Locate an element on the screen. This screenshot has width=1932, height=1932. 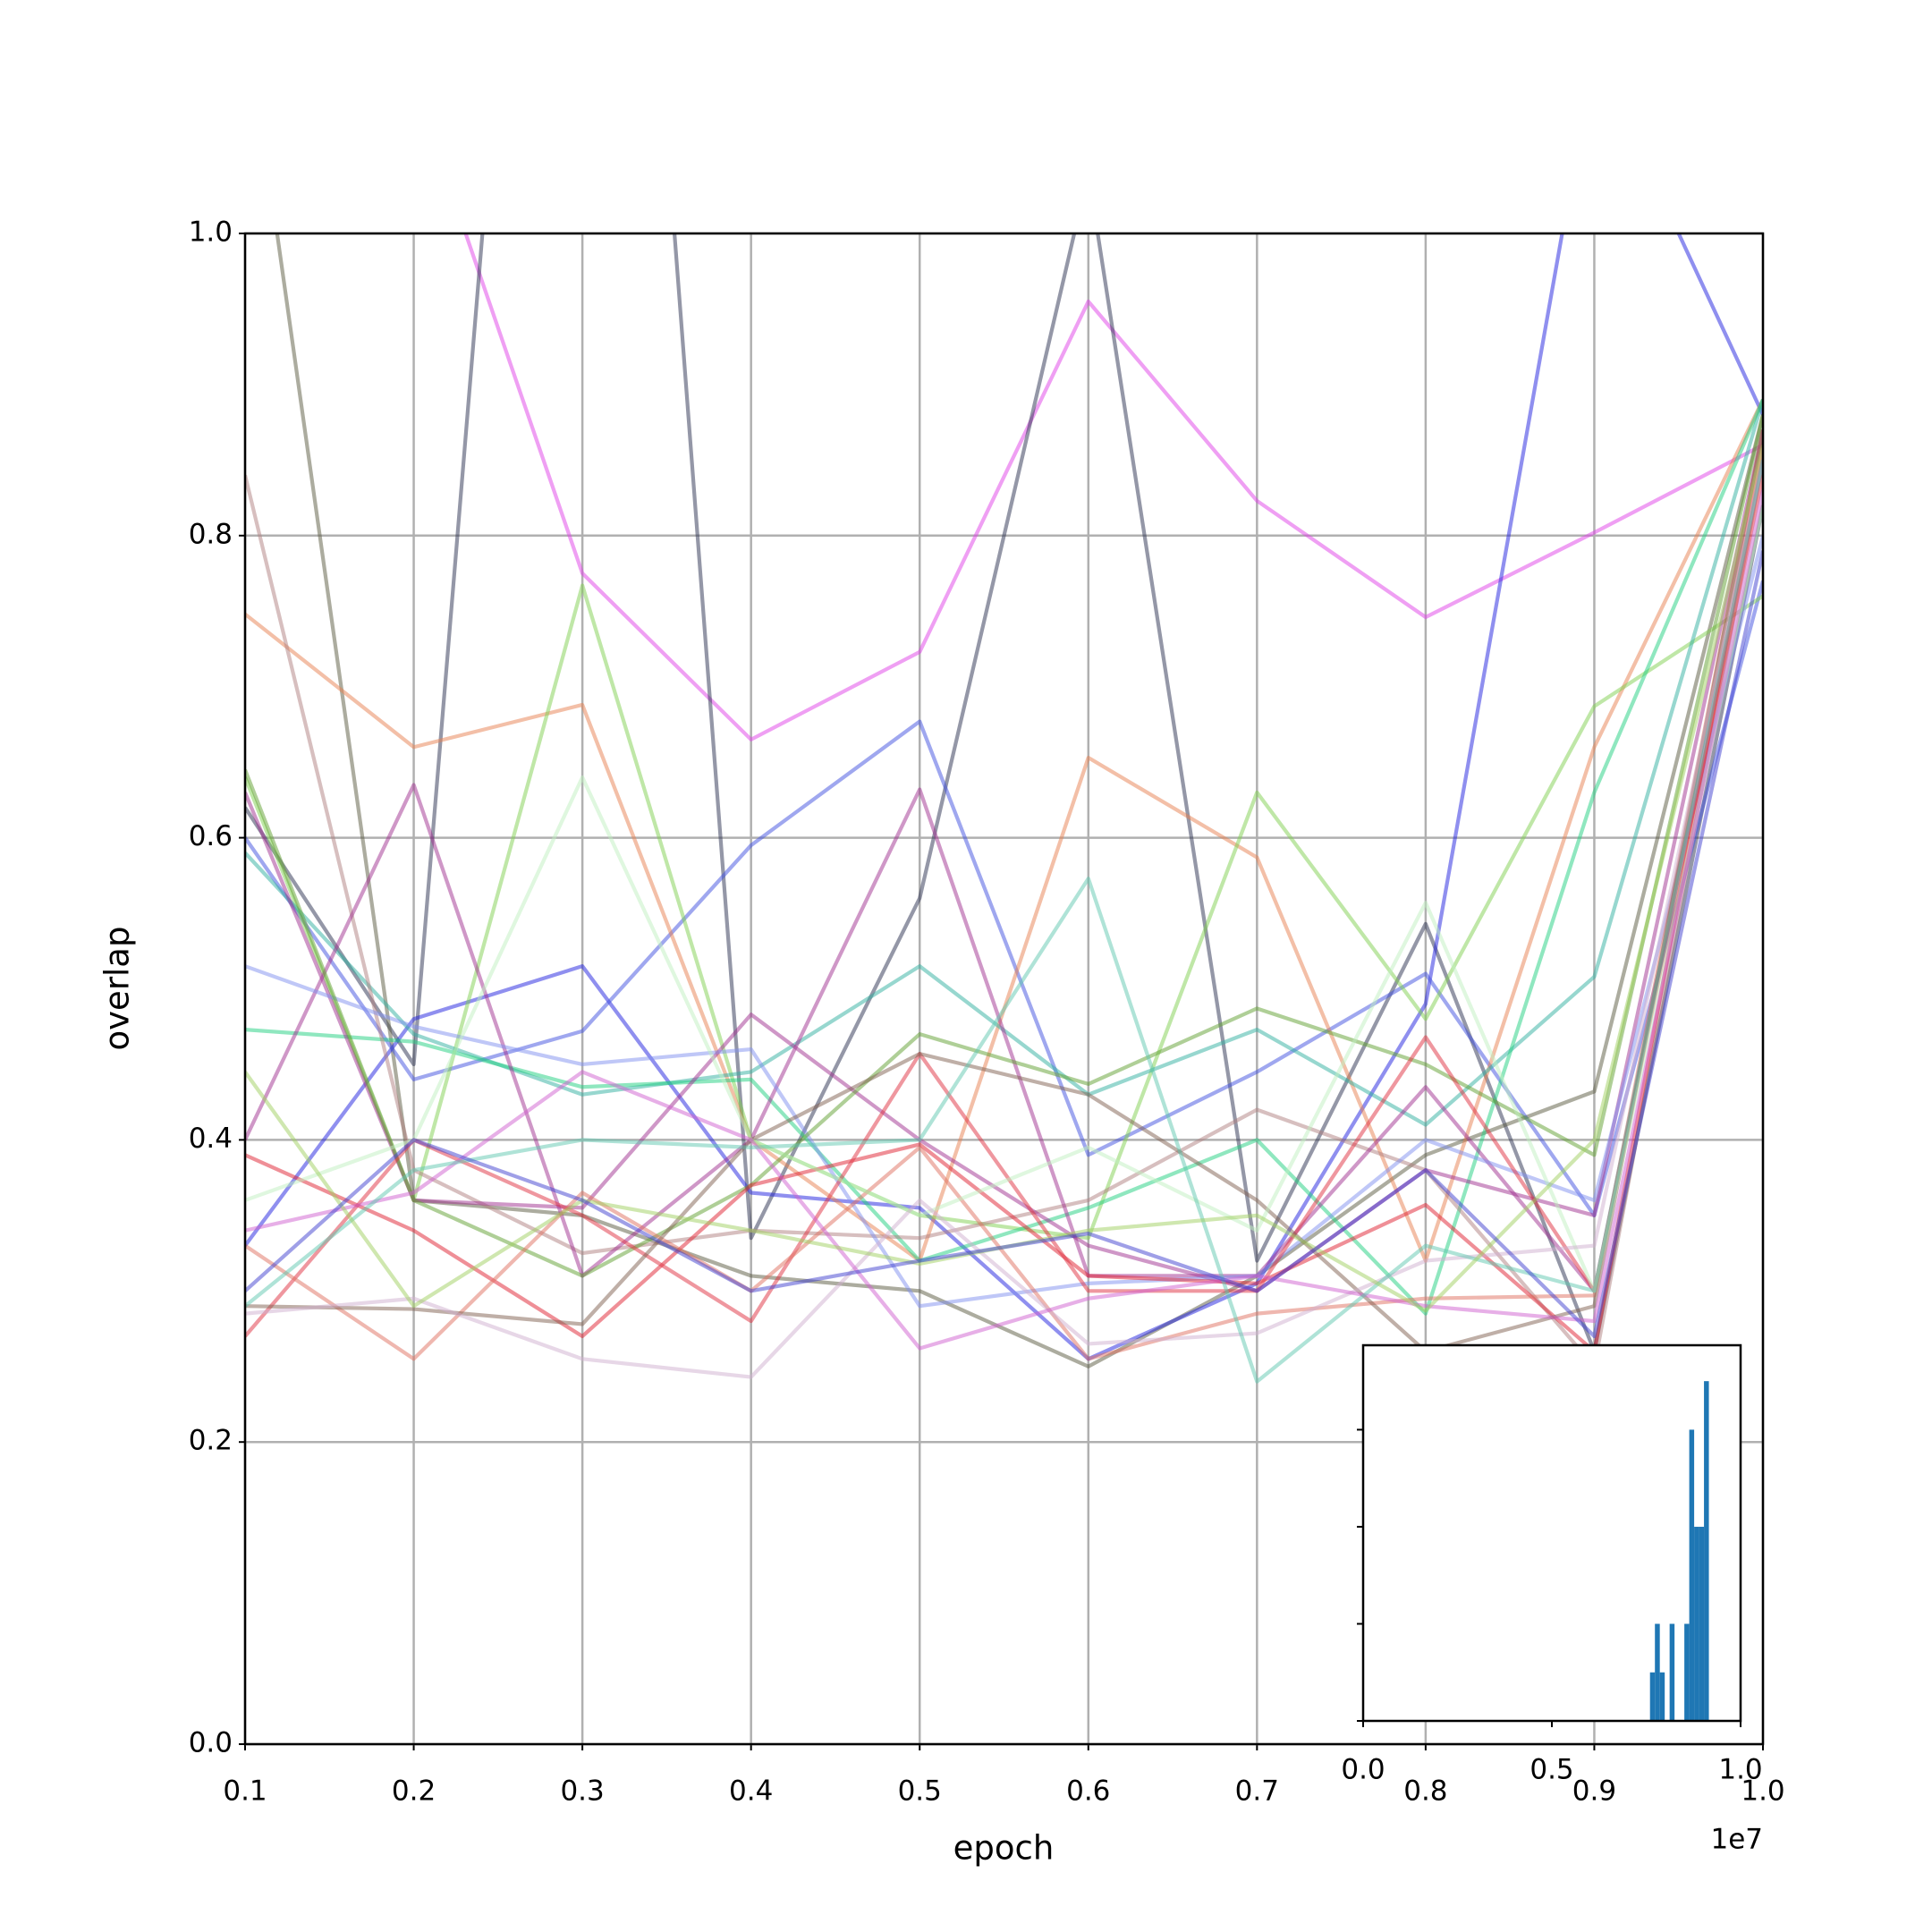
x-axis-label: epoch is located at coordinates (1004, 1848).